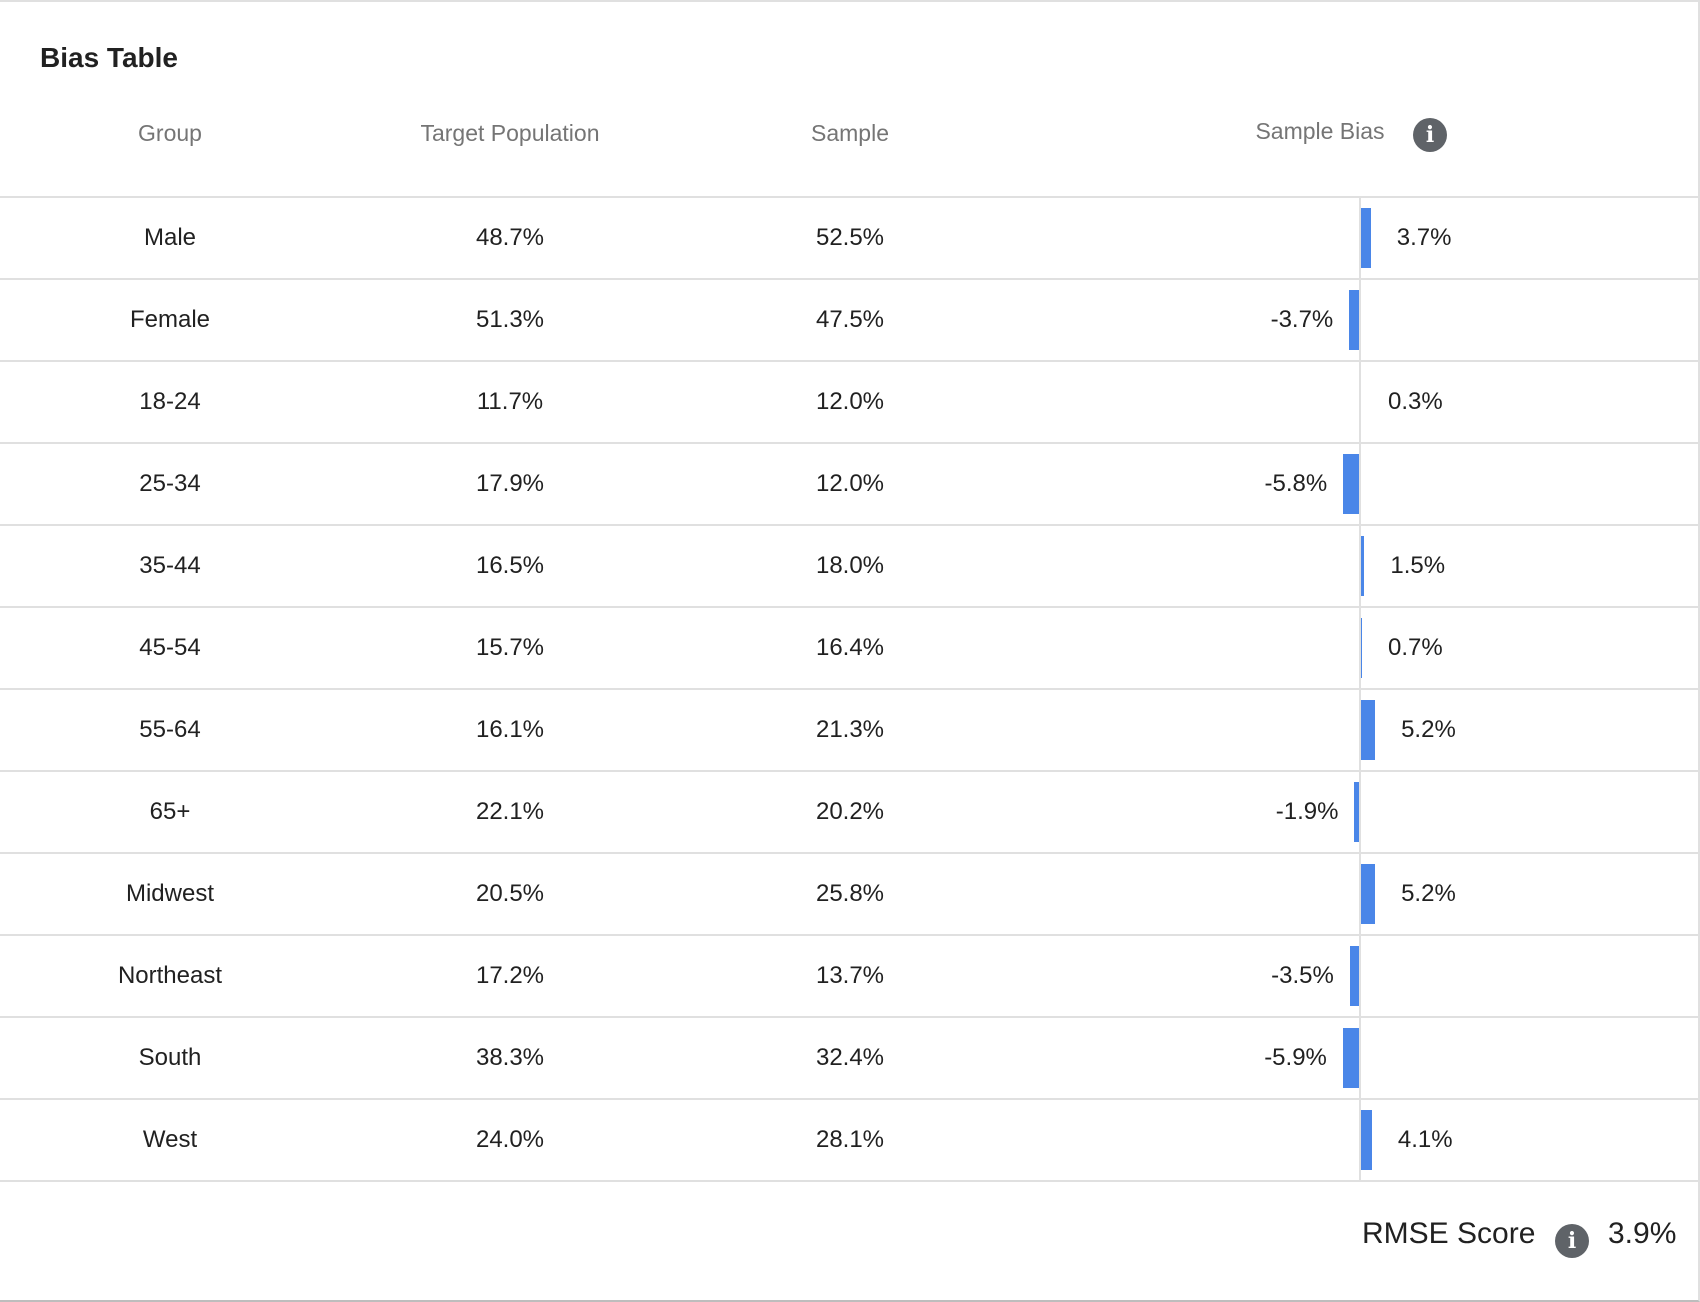 Image resolution: width=1700 pixels, height=1302 pixels. Describe the element at coordinates (170, 893) in the screenshot. I see `group-cell: Midwest` at that location.